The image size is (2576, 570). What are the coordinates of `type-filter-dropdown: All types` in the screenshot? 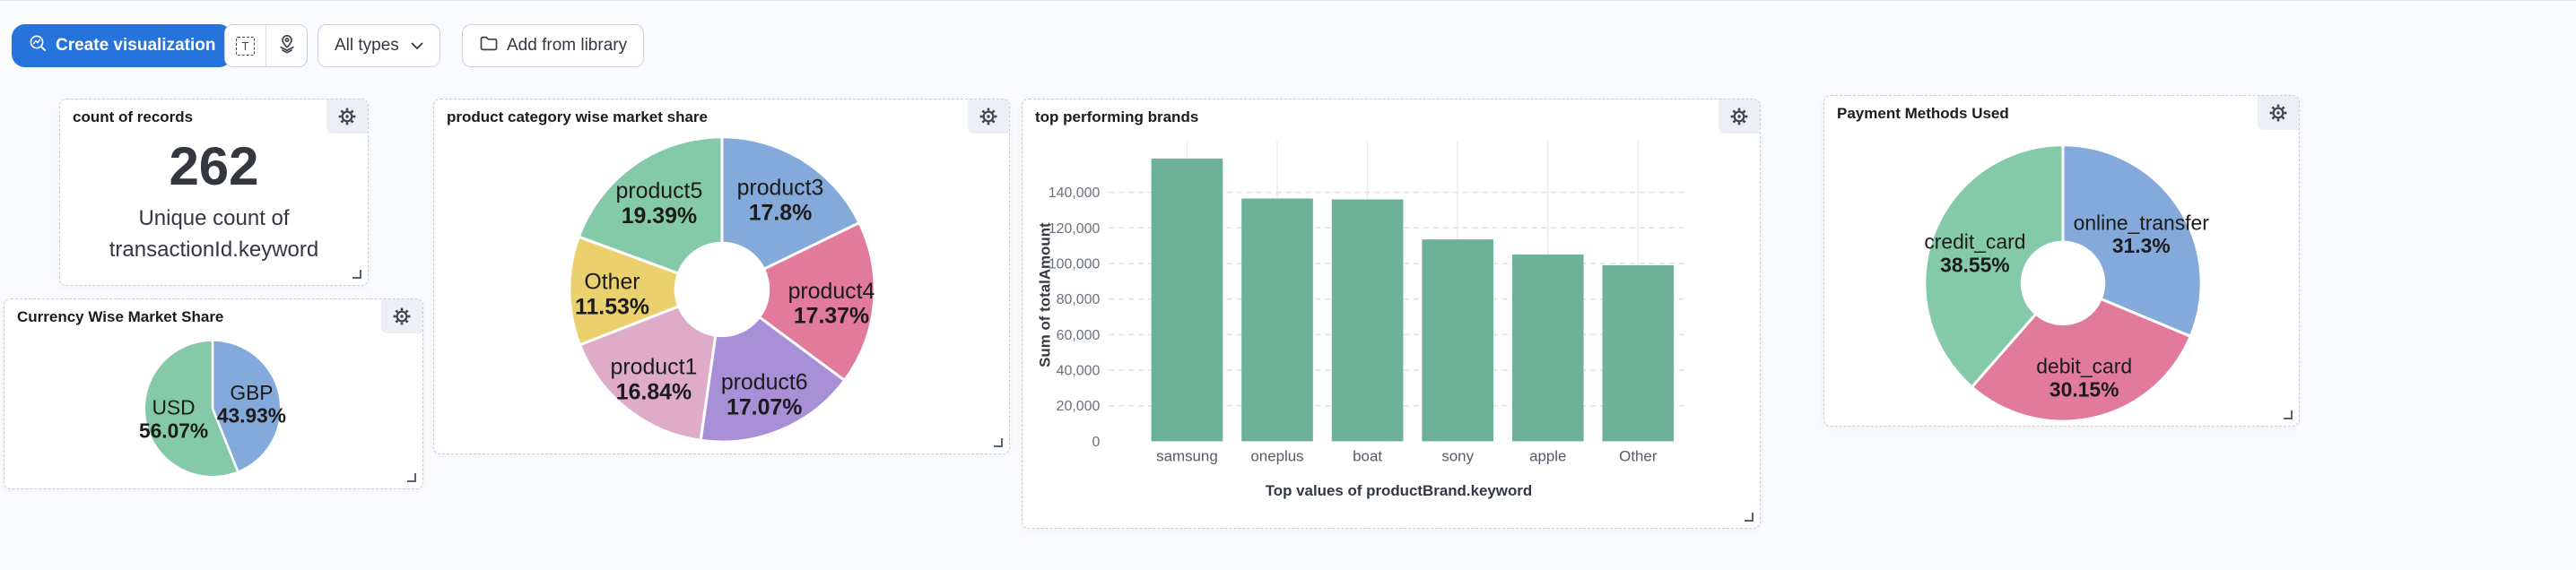 It's located at (379, 45).